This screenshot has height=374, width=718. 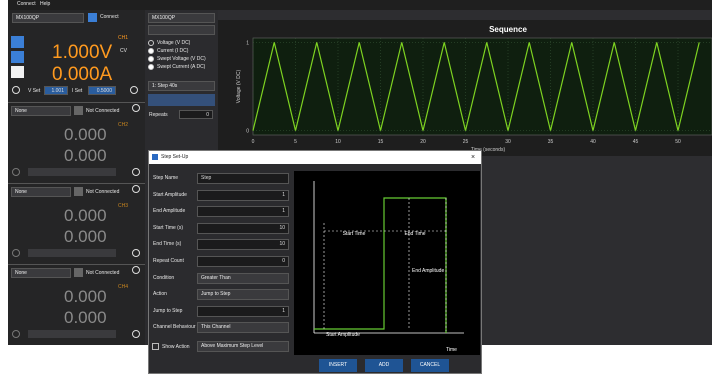 I want to click on field-input: Step, so click(x=243, y=178).